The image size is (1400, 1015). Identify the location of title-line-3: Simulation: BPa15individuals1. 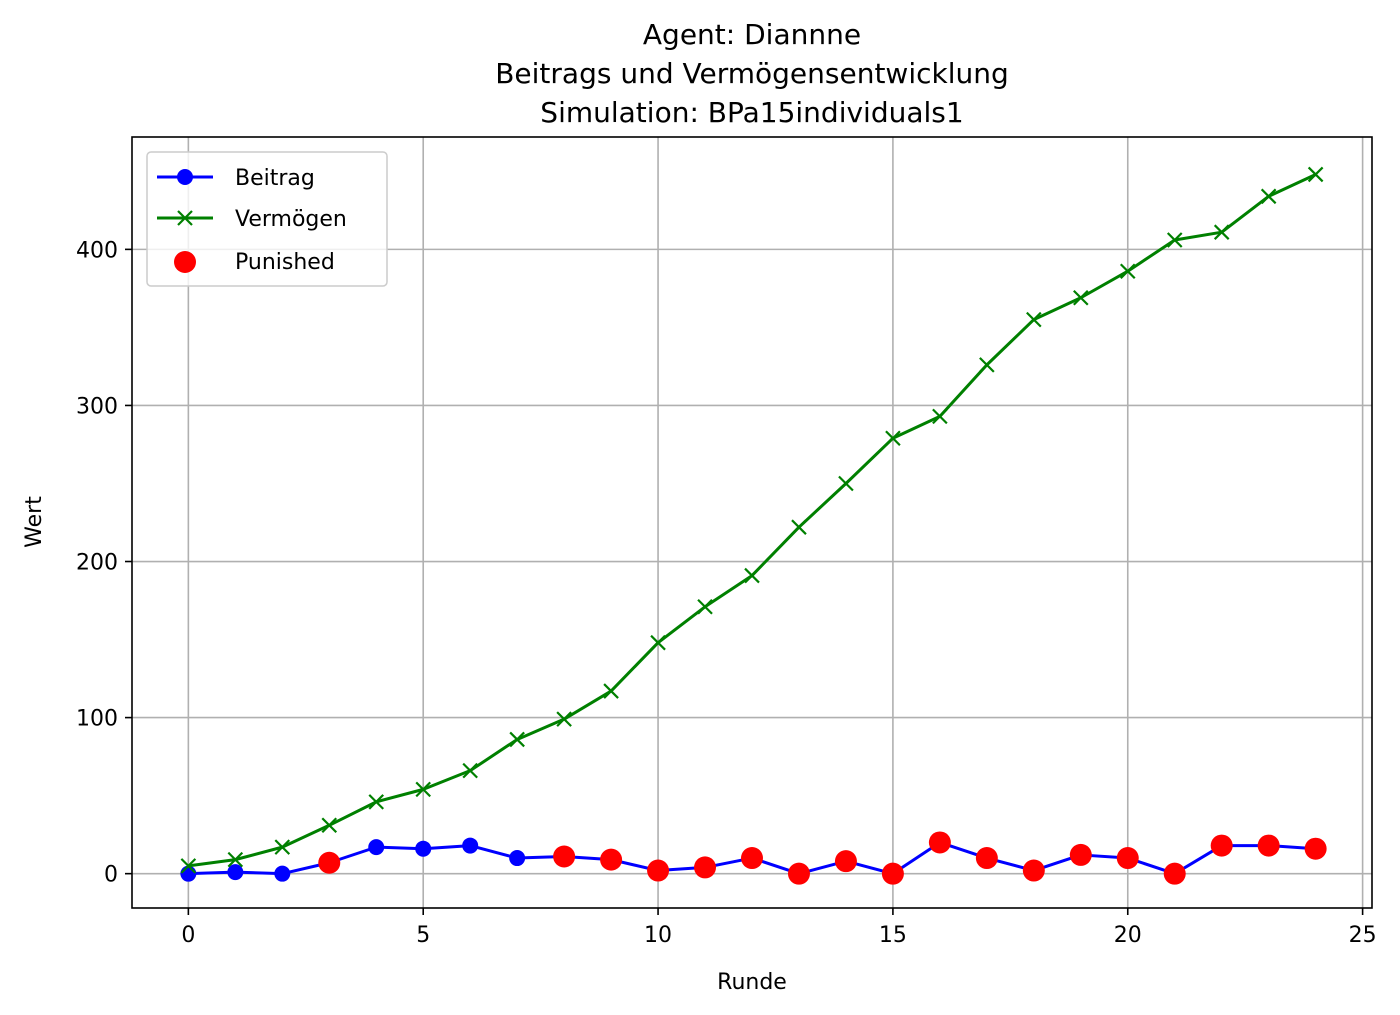
(751, 112).